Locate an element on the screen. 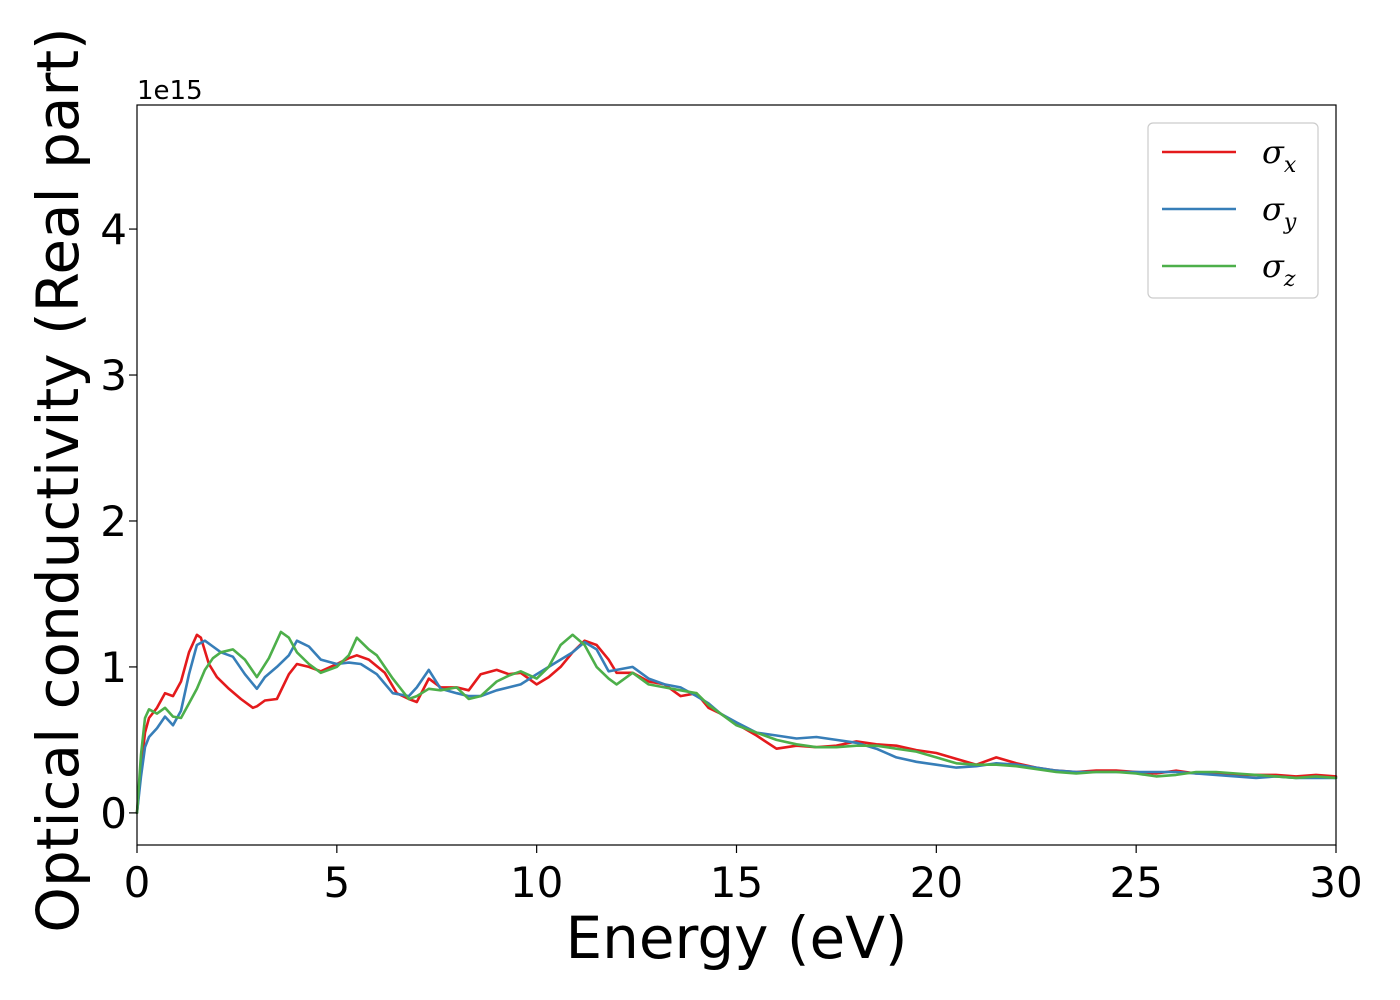  x-tick-label: 25 is located at coordinates (1135, 882).